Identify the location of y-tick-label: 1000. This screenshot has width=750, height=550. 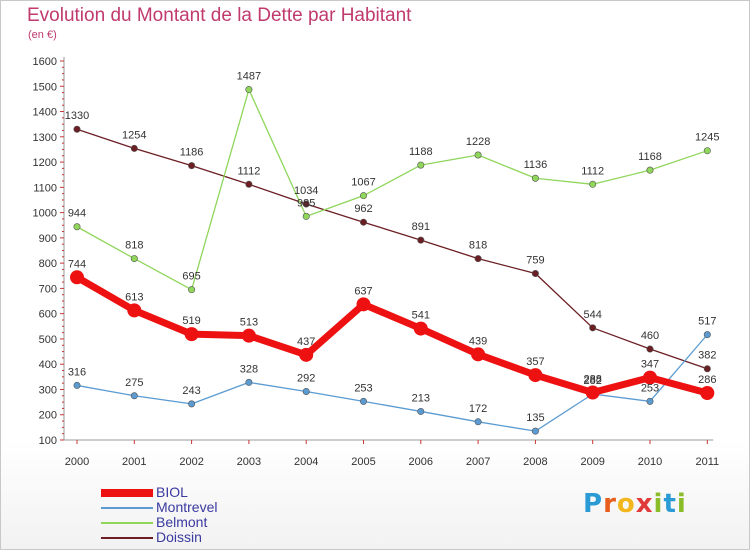
(45, 214).